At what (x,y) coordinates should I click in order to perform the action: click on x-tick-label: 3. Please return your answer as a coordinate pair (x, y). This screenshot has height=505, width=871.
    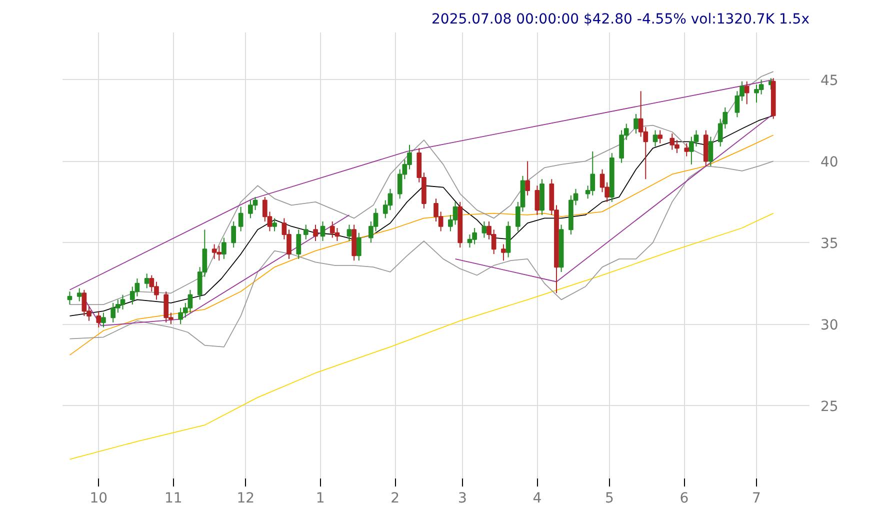
    Looking at the image, I should click on (462, 497).